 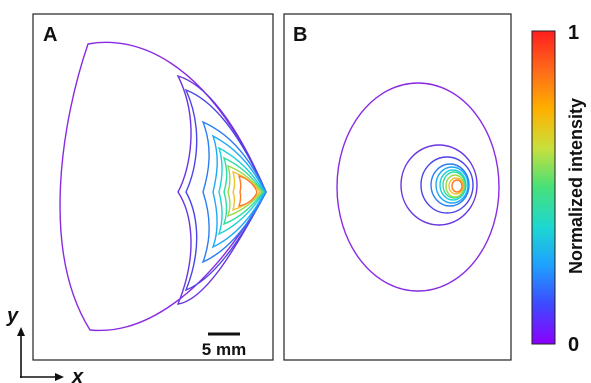 I want to click on colorbar-gradient, so click(x=543, y=187).